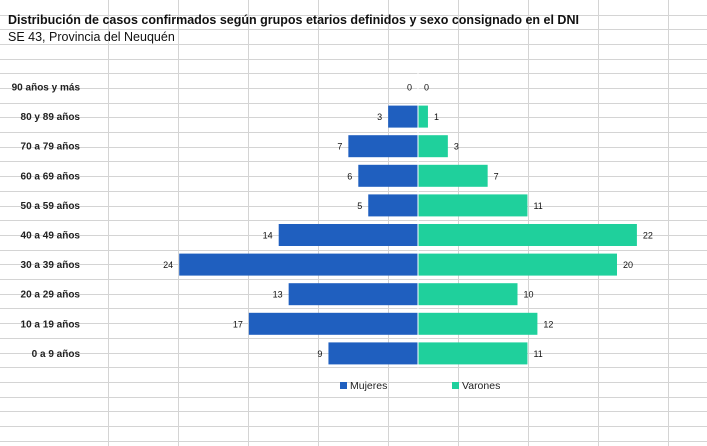 This screenshot has width=707, height=446. Describe the element at coordinates (436, 117) in the screenshot. I see `data-label-varones: 1` at that location.